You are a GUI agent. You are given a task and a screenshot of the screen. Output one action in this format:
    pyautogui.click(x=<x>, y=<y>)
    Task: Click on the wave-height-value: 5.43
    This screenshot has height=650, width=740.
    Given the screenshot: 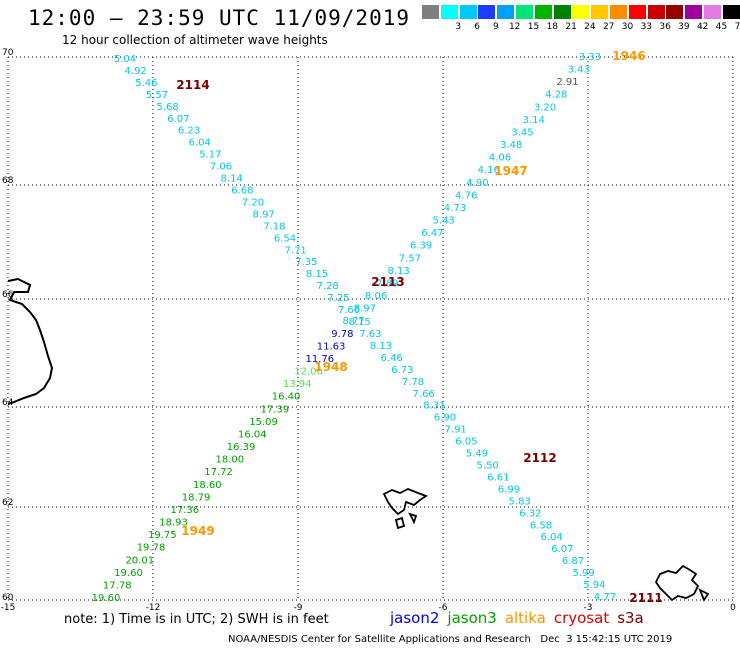 What is the action you would take?
    pyautogui.click(x=444, y=221)
    